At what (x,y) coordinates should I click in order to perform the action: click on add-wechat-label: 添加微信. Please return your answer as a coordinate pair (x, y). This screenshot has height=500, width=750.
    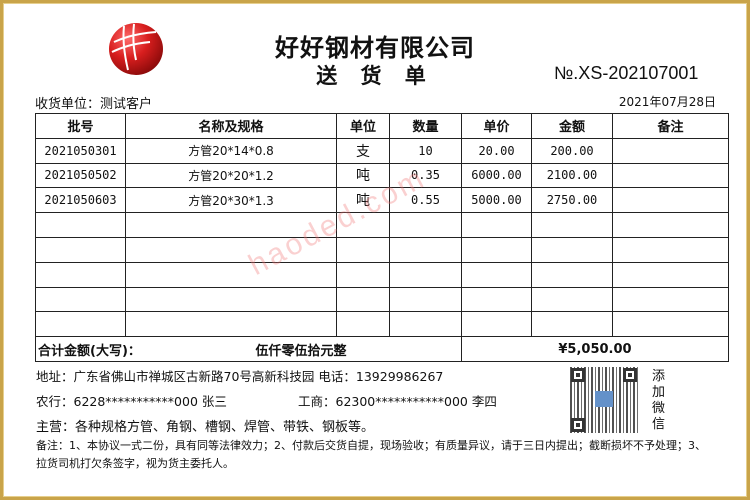
    Looking at the image, I should click on (659, 400).